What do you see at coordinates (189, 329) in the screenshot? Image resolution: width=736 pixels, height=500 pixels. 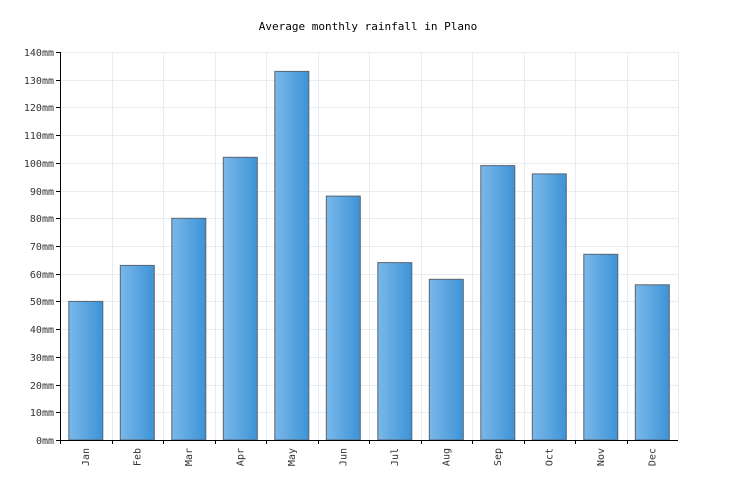 I see `bar-mar` at bounding box center [189, 329].